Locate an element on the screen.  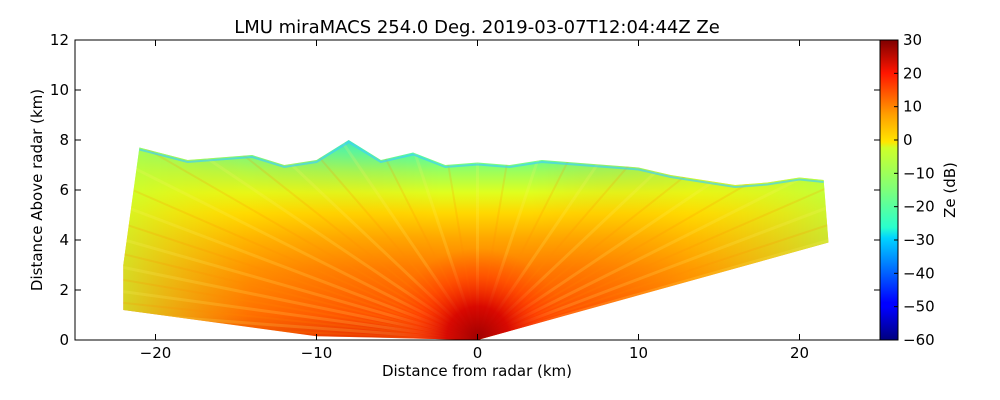
x-tick-label: −10 is located at coordinates (317, 353).